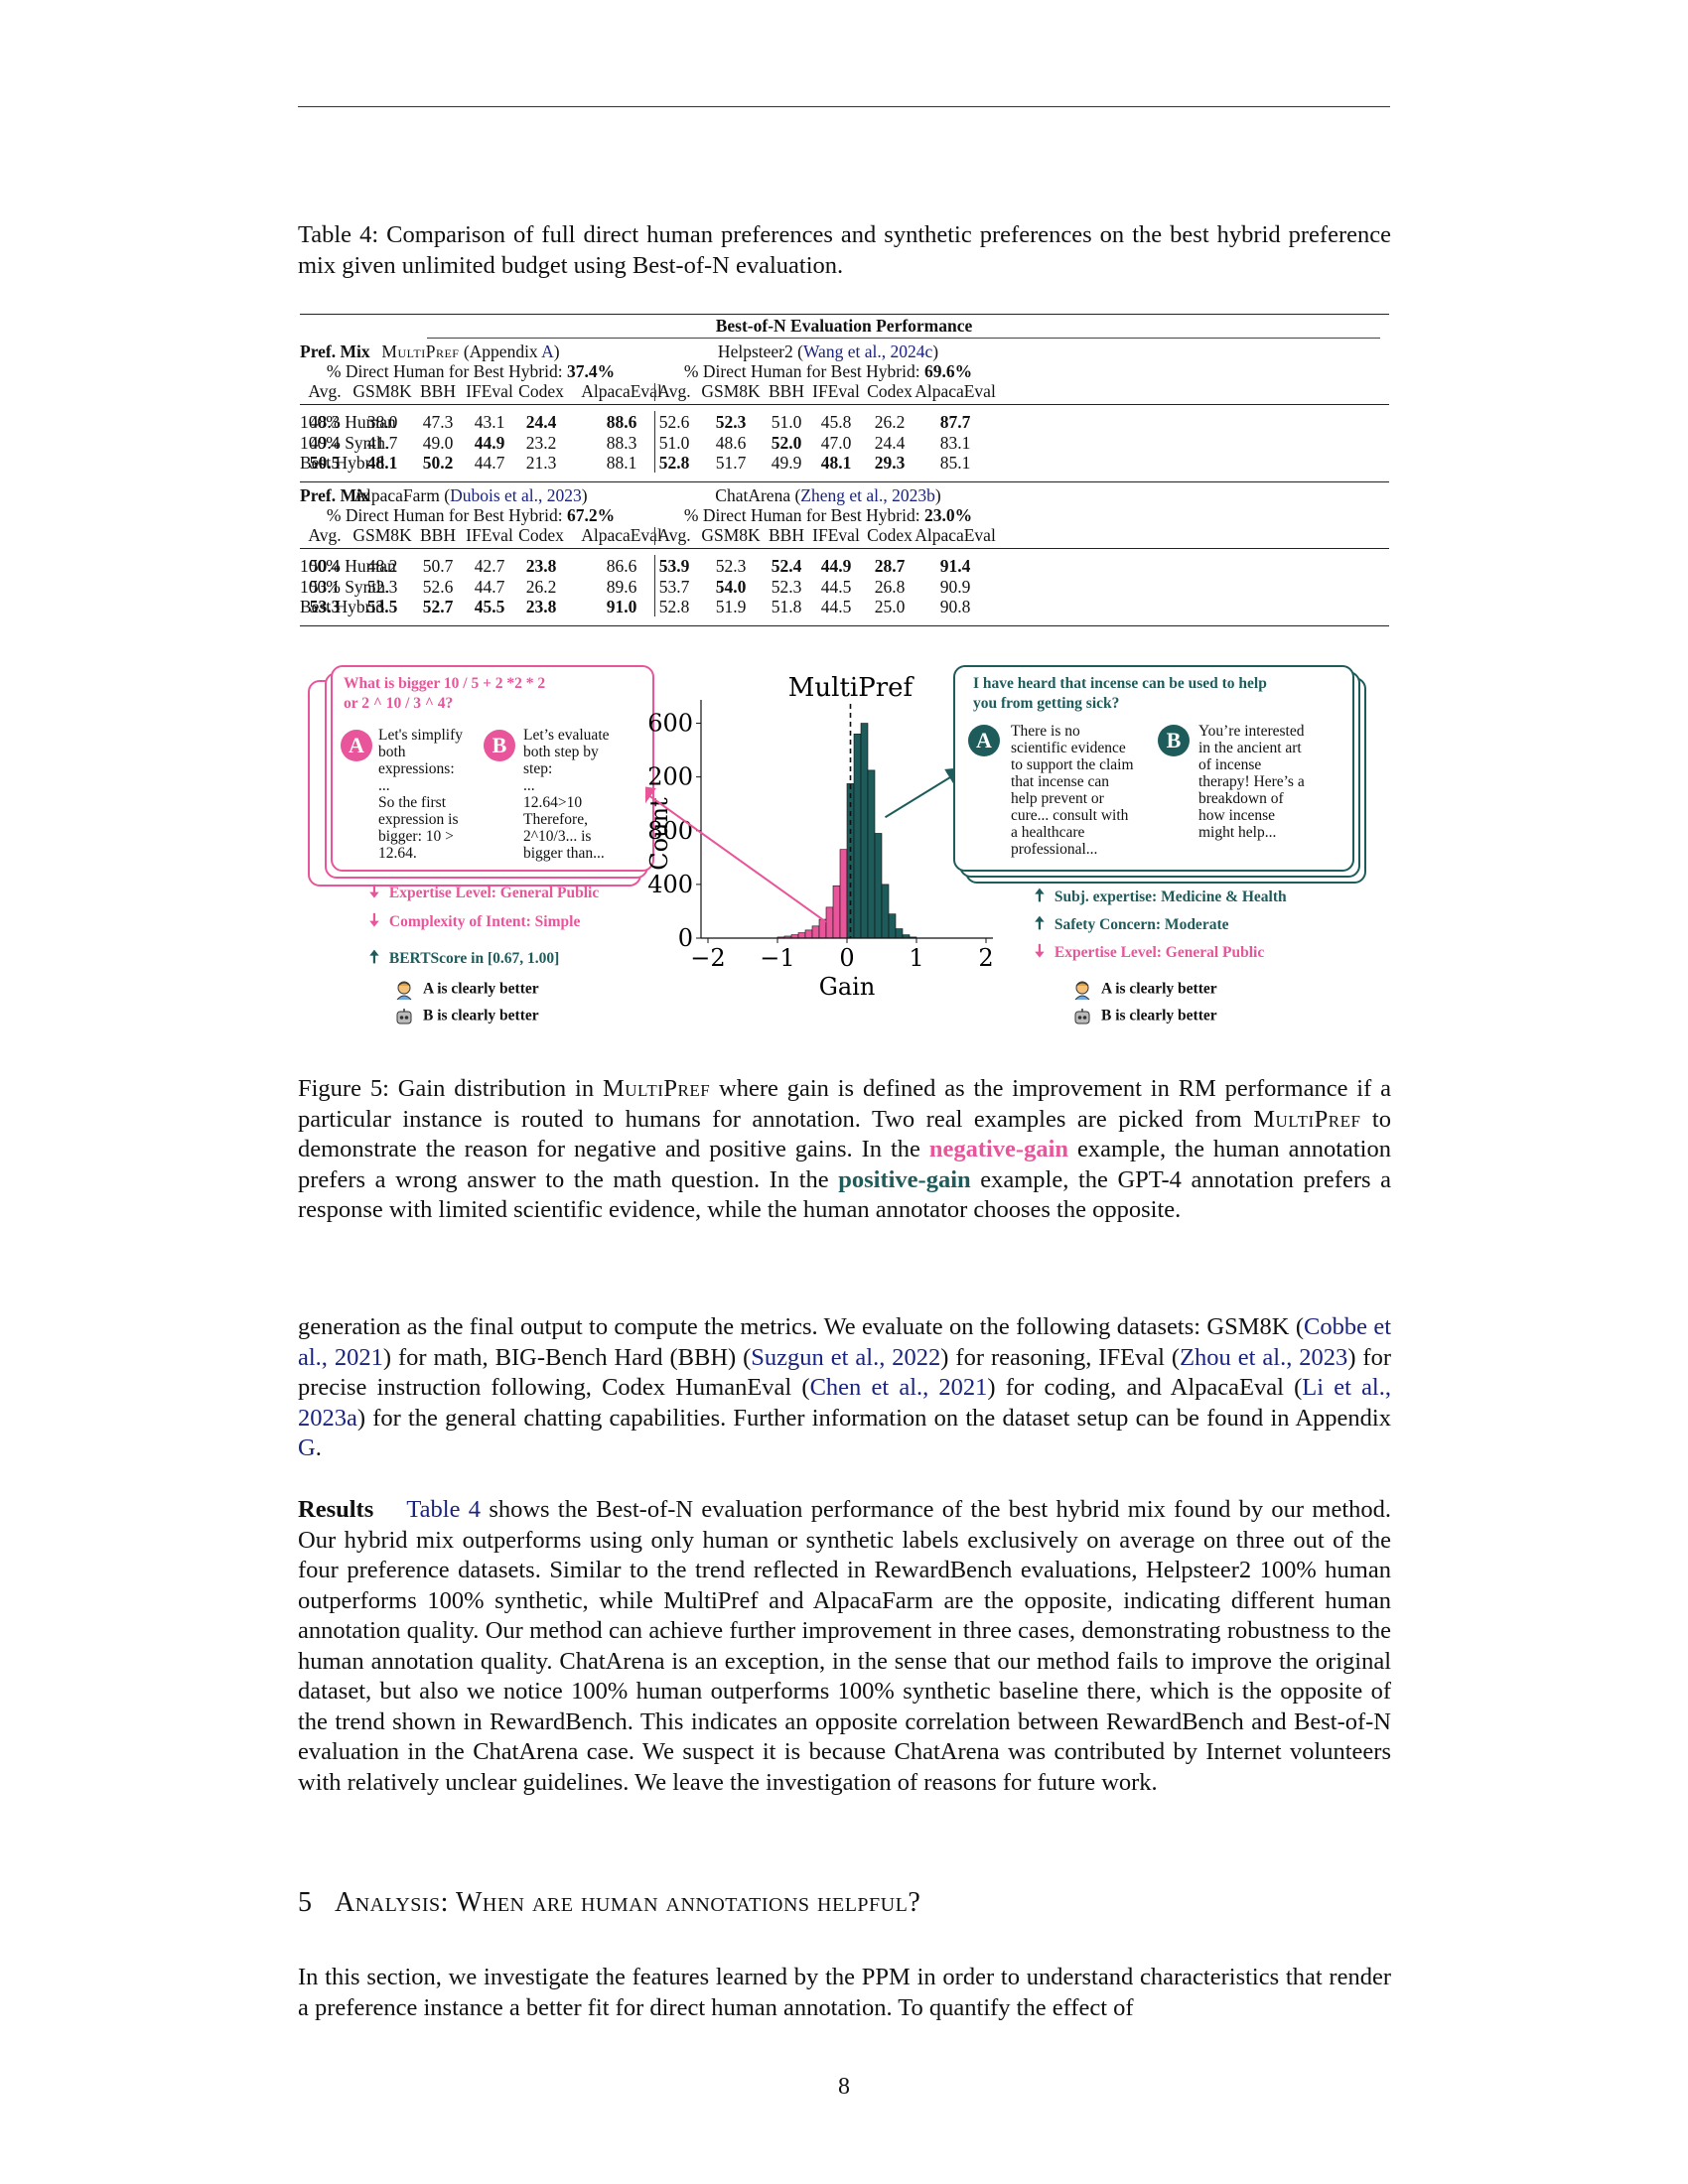  I want to click on response-line: that incense can, so click(1060, 781).